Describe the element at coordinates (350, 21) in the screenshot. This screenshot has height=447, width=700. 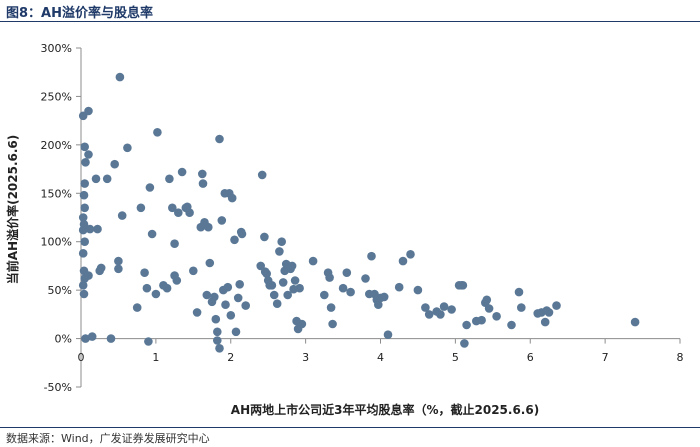
I see `title-divider` at that location.